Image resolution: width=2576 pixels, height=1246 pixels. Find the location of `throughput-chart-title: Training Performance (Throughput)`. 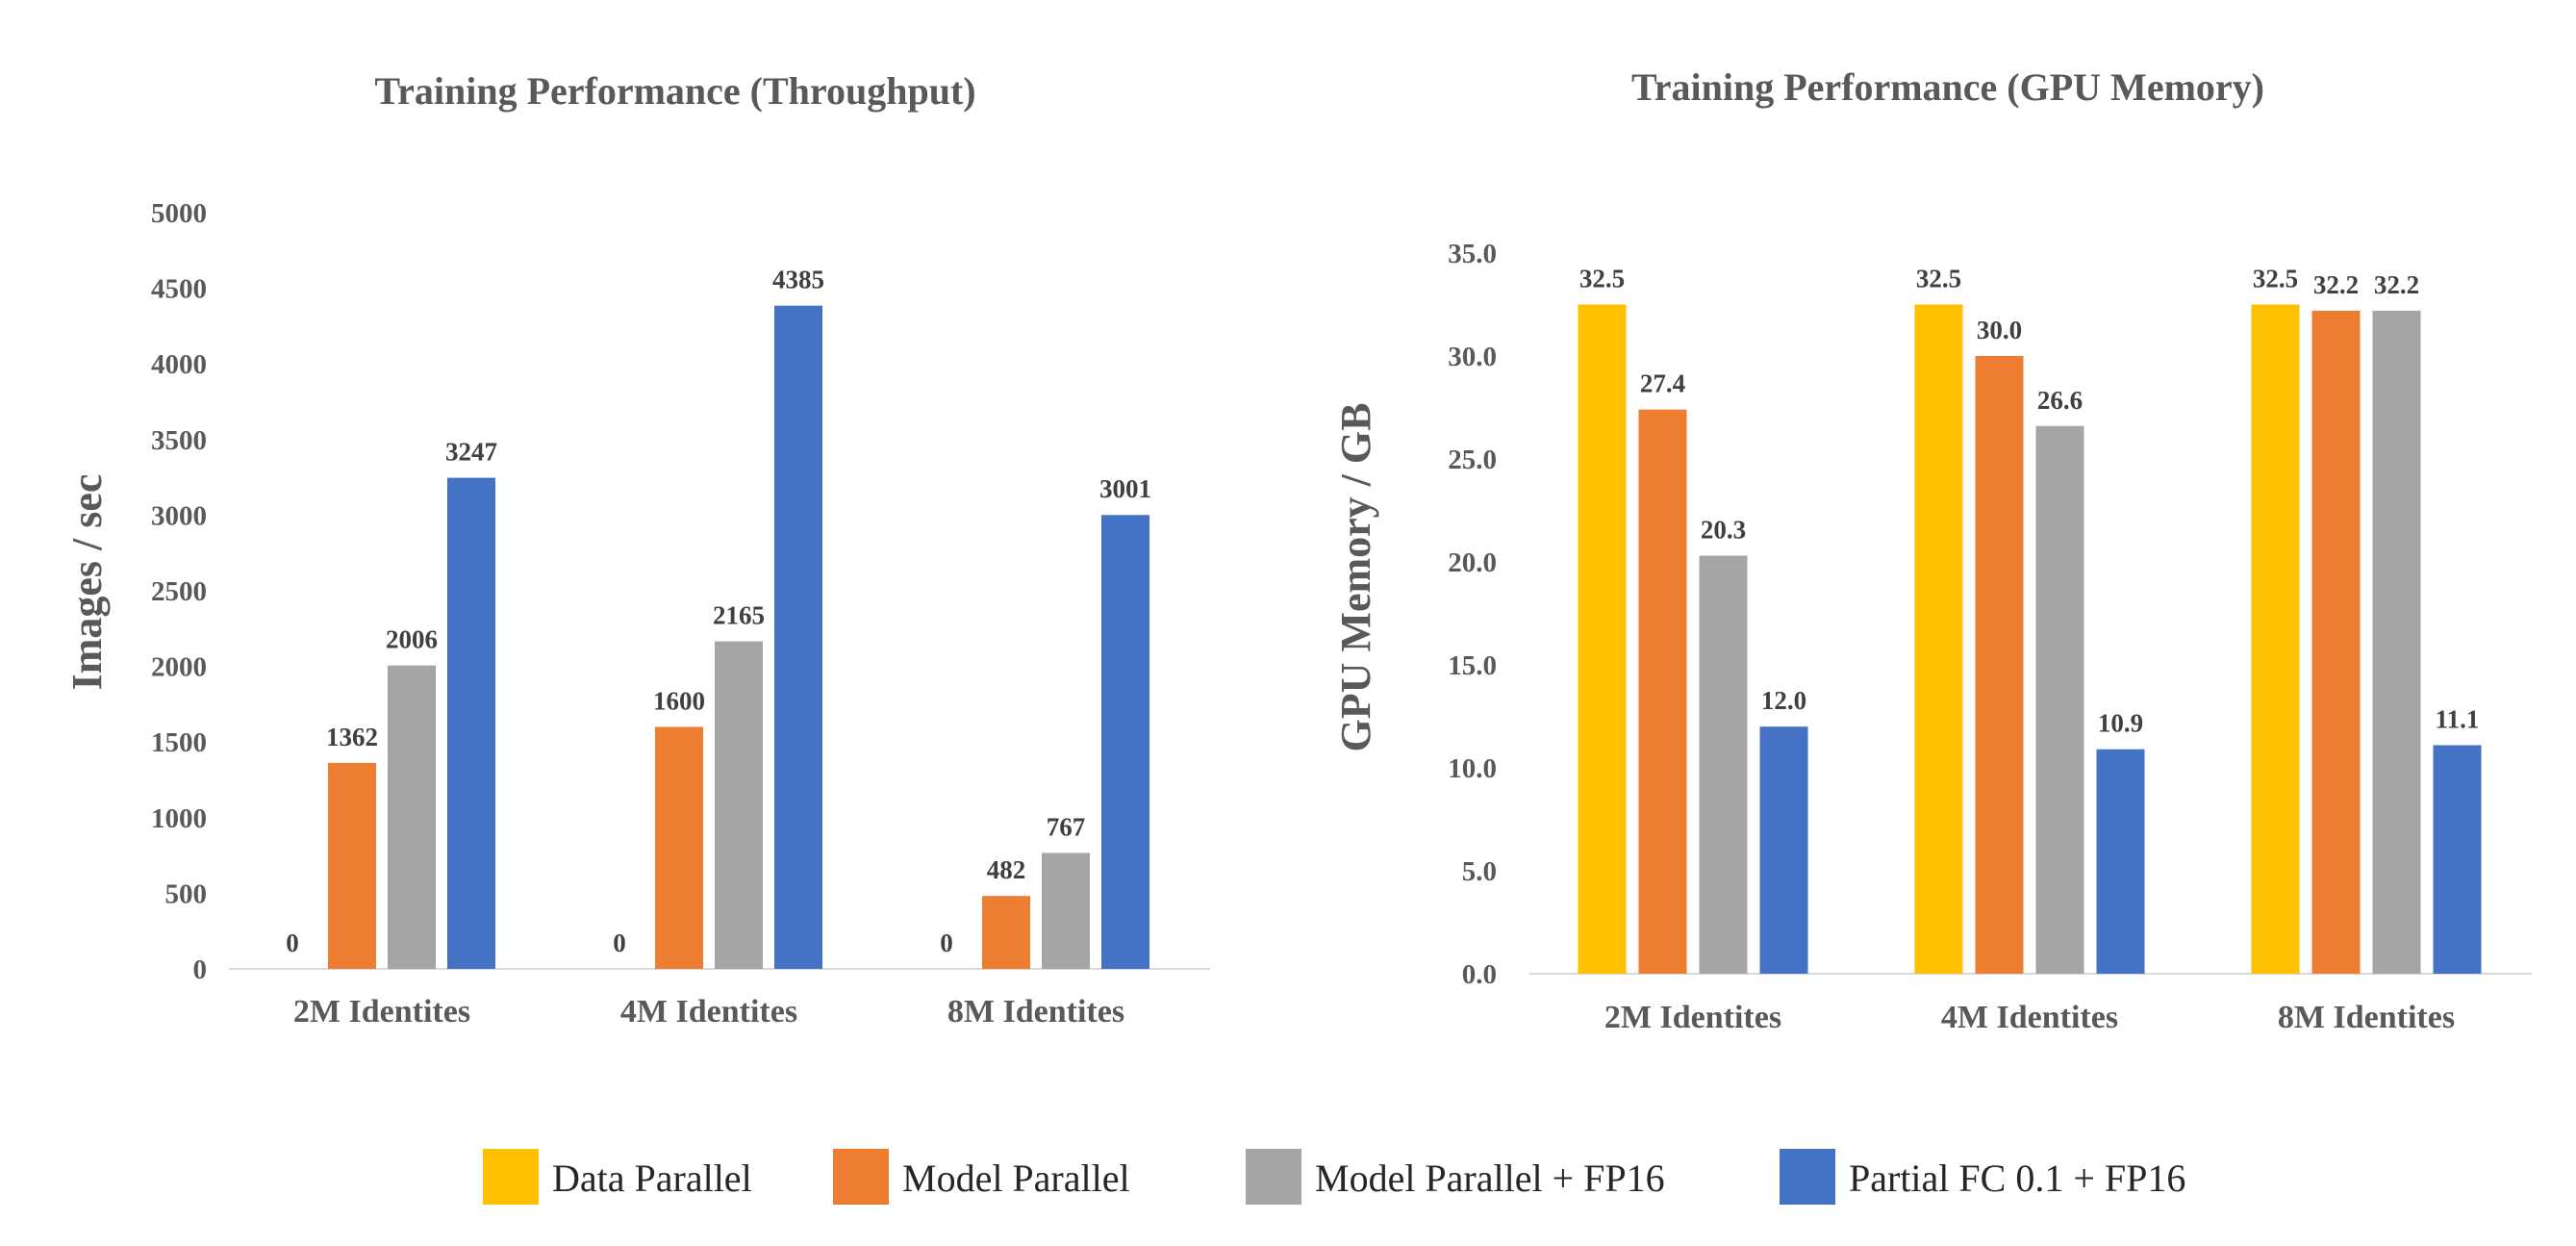

throughput-chart-title: Training Performance (Throughput) is located at coordinates (675, 91).